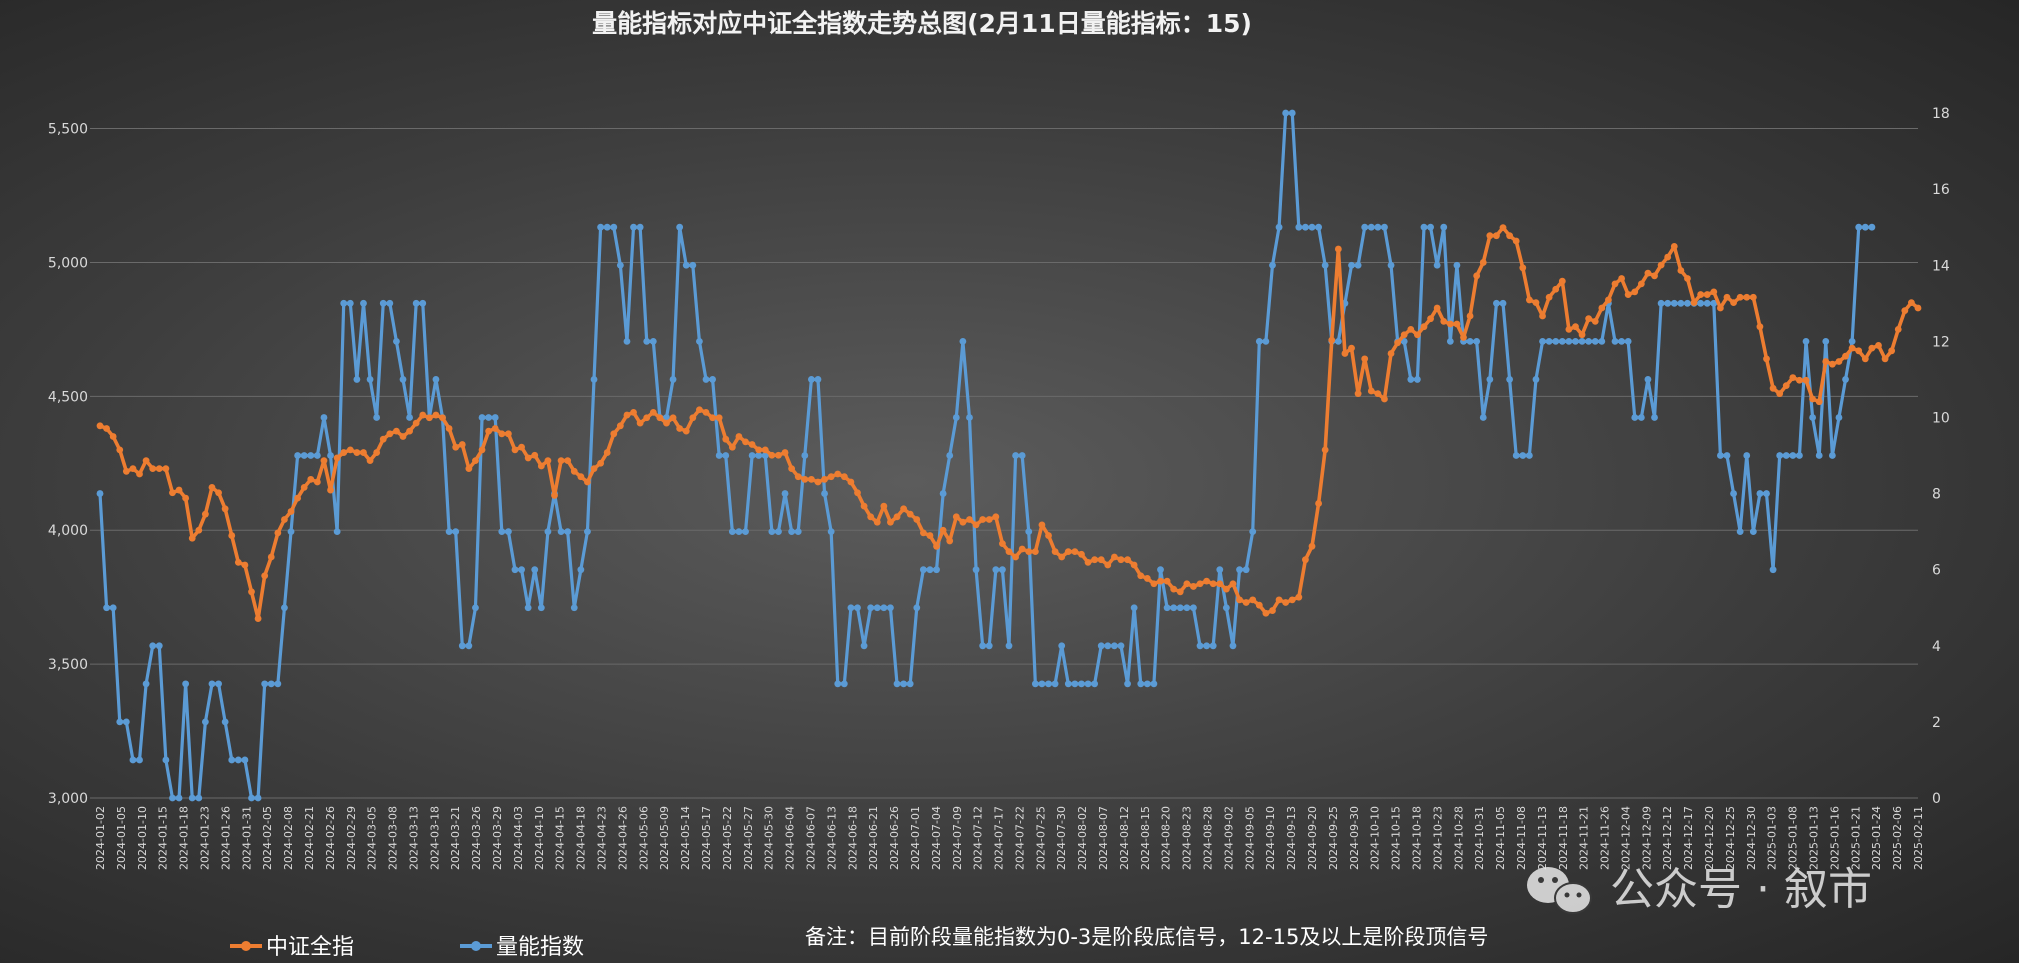 Image resolution: width=2019 pixels, height=963 pixels. What do you see at coordinates (1730, 838) in the screenshot?
I see `x-tick-label: 2024-12-25` at bounding box center [1730, 838].